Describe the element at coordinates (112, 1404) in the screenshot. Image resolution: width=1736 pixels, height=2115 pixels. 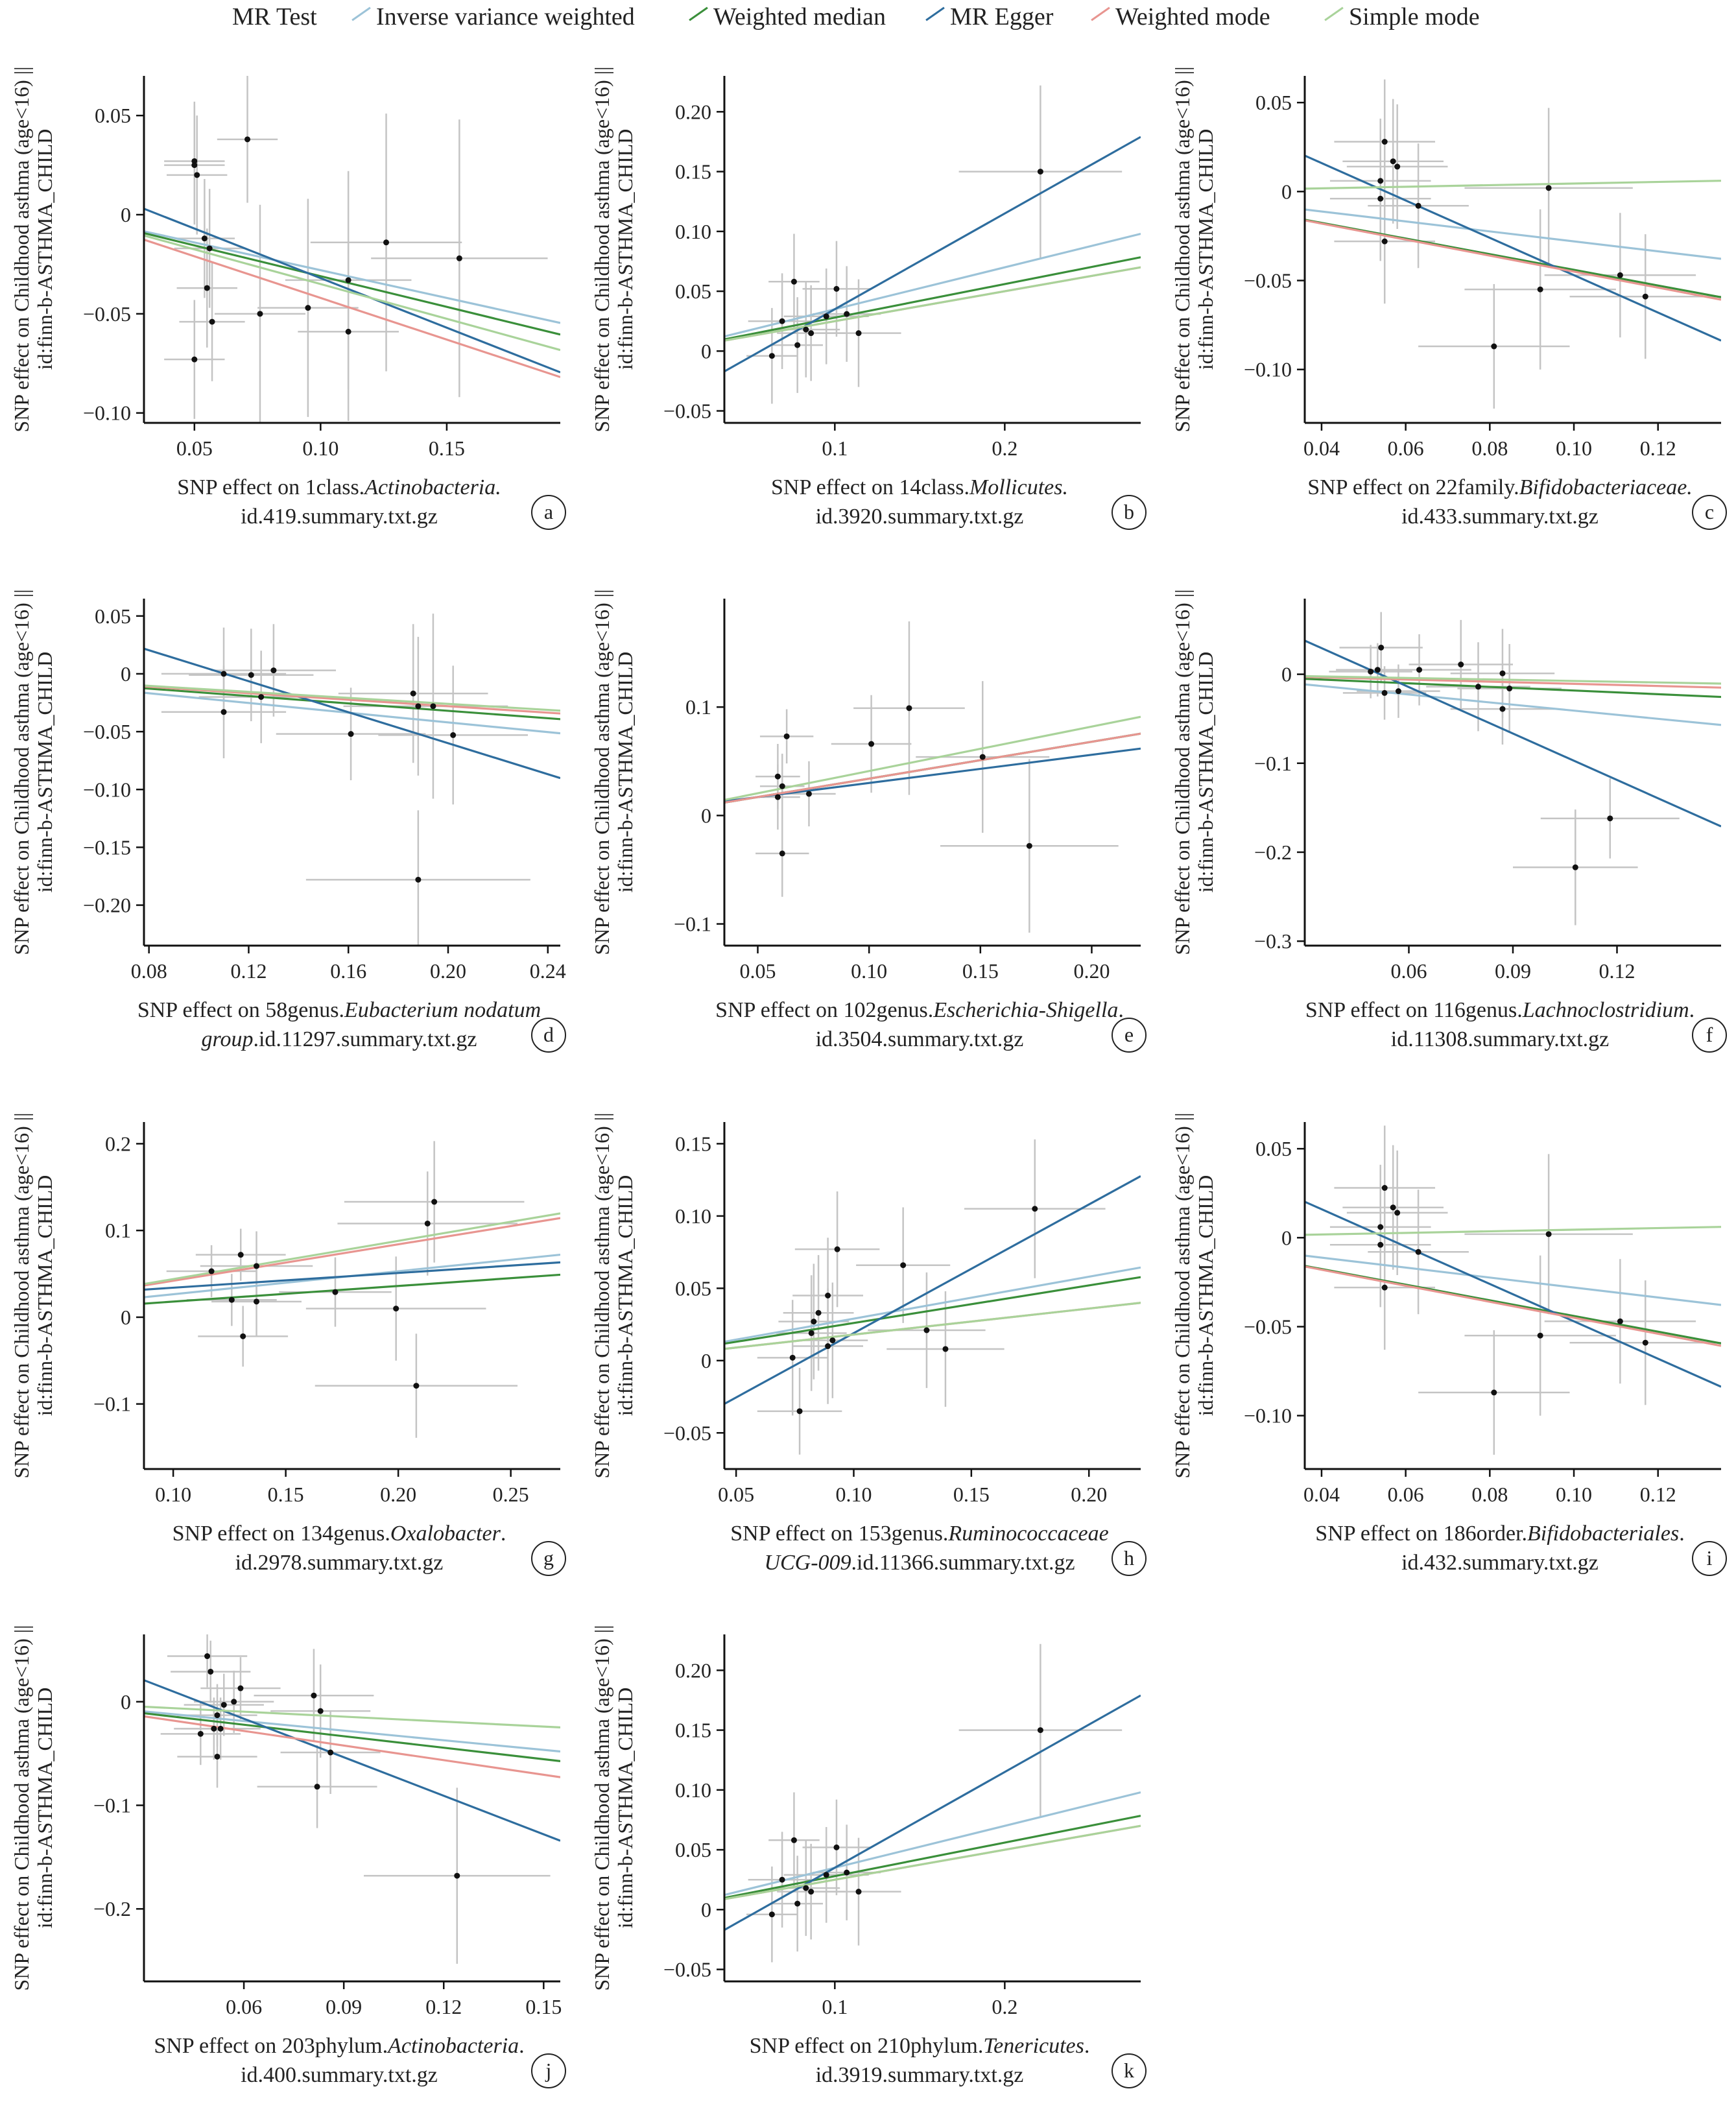
I see `y-tick-label: −0.1` at that location.